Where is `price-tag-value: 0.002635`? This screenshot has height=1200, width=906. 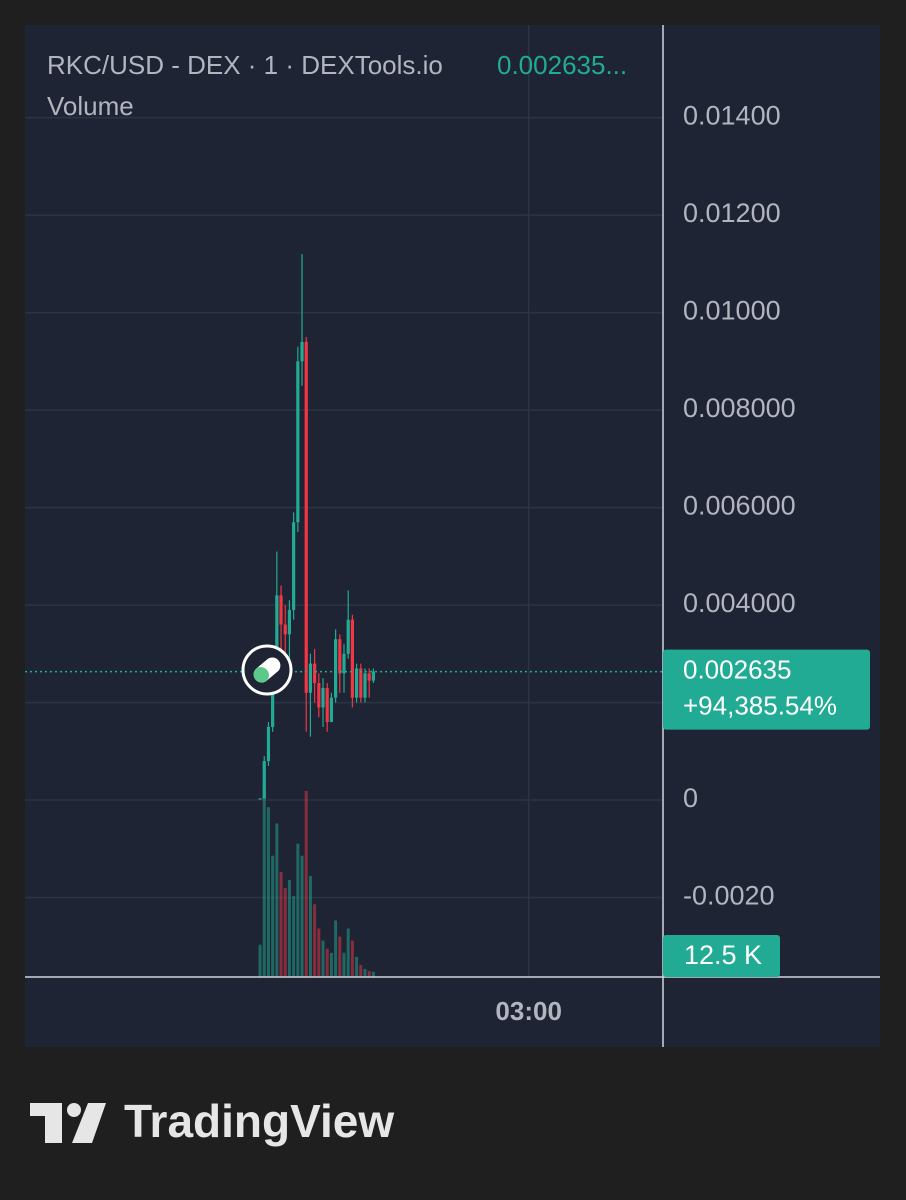
price-tag-value: 0.002635 is located at coordinates (737, 669).